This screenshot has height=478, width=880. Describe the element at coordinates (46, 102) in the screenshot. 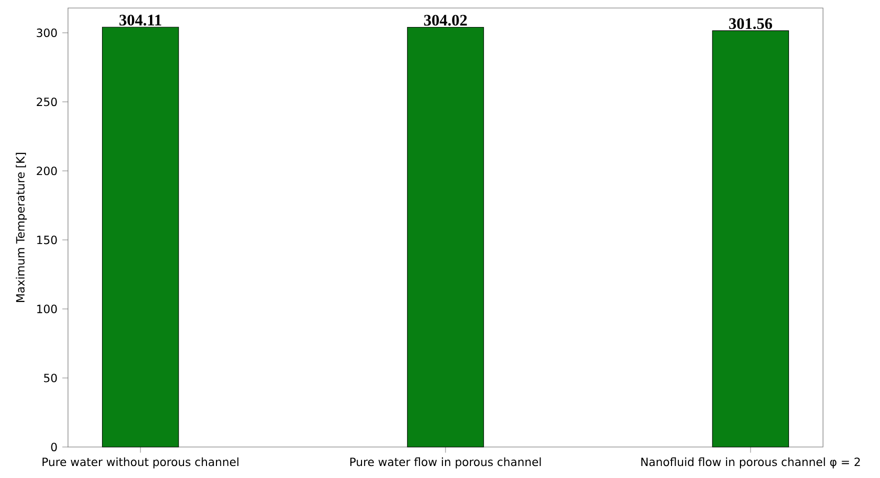

I see `y-tick-label: 250` at that location.